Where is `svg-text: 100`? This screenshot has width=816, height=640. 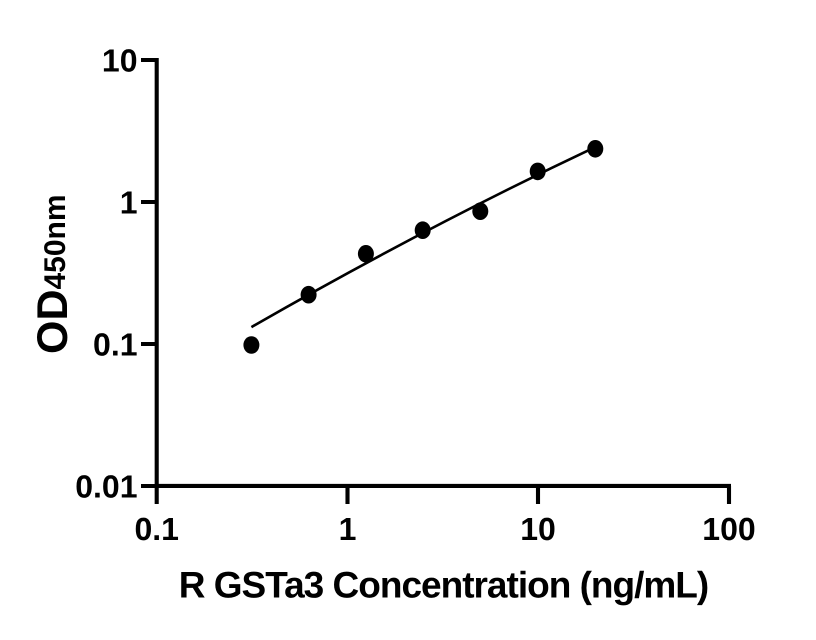
svg-text: 100 is located at coordinates (728, 529).